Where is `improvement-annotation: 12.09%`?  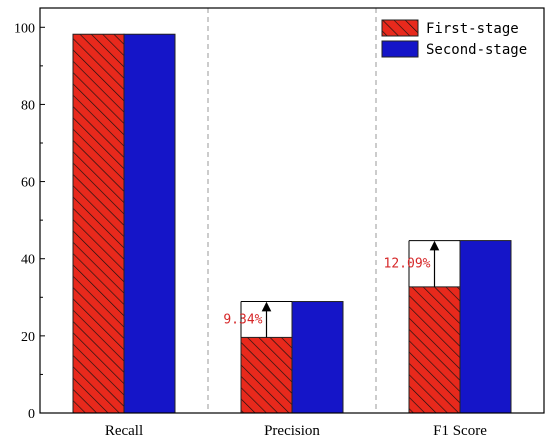 improvement-annotation: 12.09% is located at coordinates (422, 263).